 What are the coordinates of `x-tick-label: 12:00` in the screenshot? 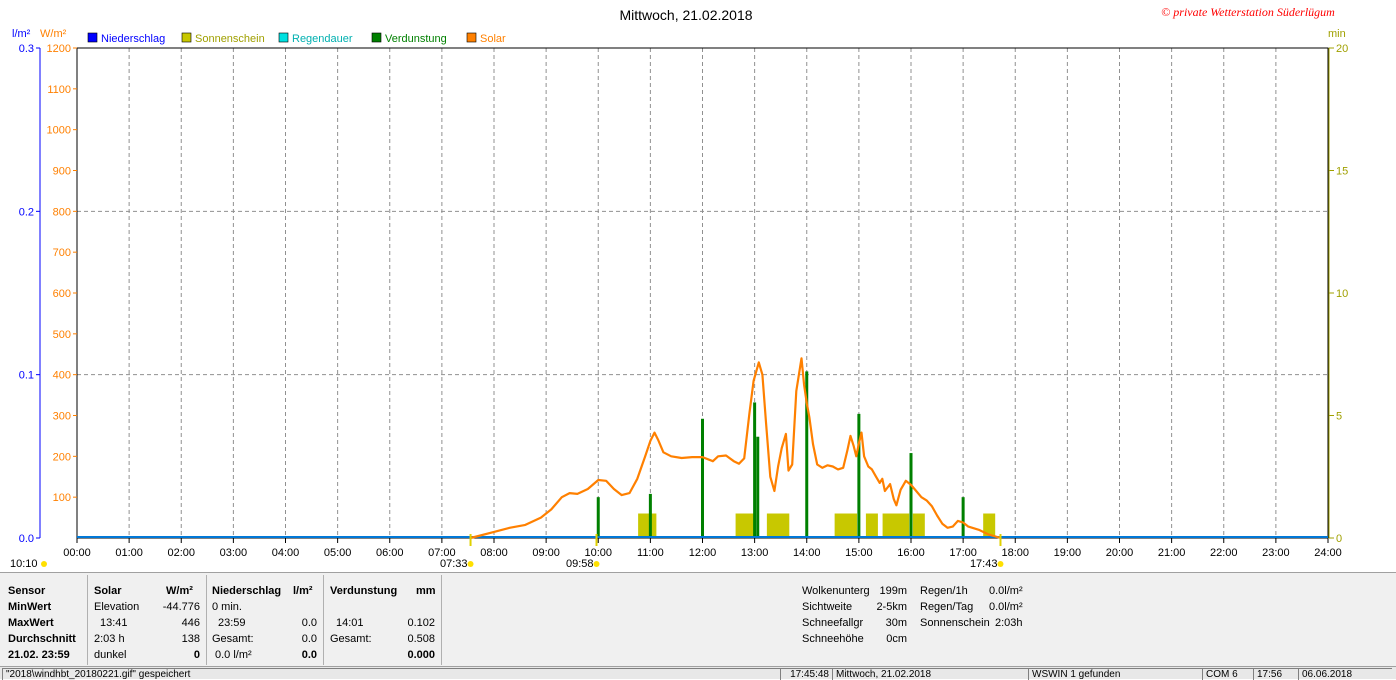 It's located at (703, 553).